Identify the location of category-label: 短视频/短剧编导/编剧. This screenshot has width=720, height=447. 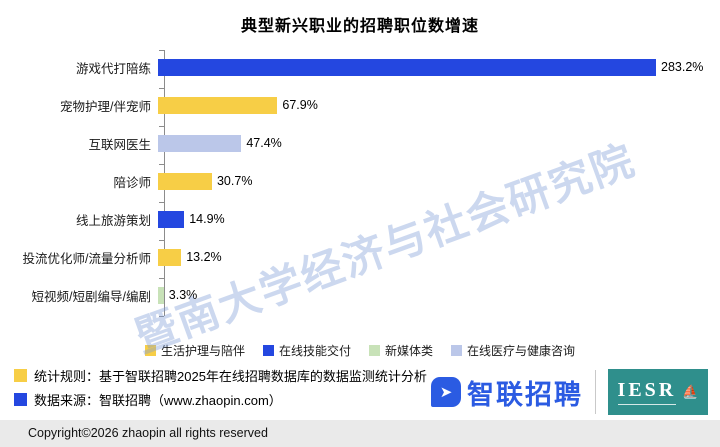
(91, 296).